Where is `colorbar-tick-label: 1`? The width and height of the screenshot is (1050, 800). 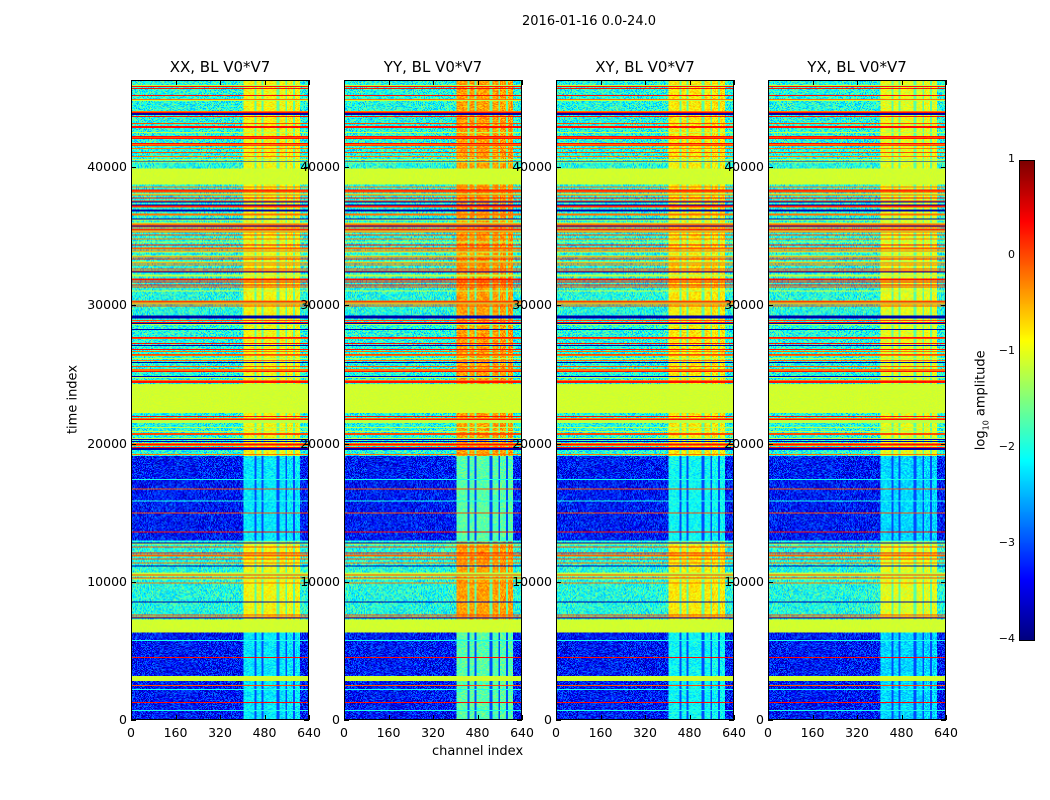 colorbar-tick-label: 1 is located at coordinates (1011, 158).